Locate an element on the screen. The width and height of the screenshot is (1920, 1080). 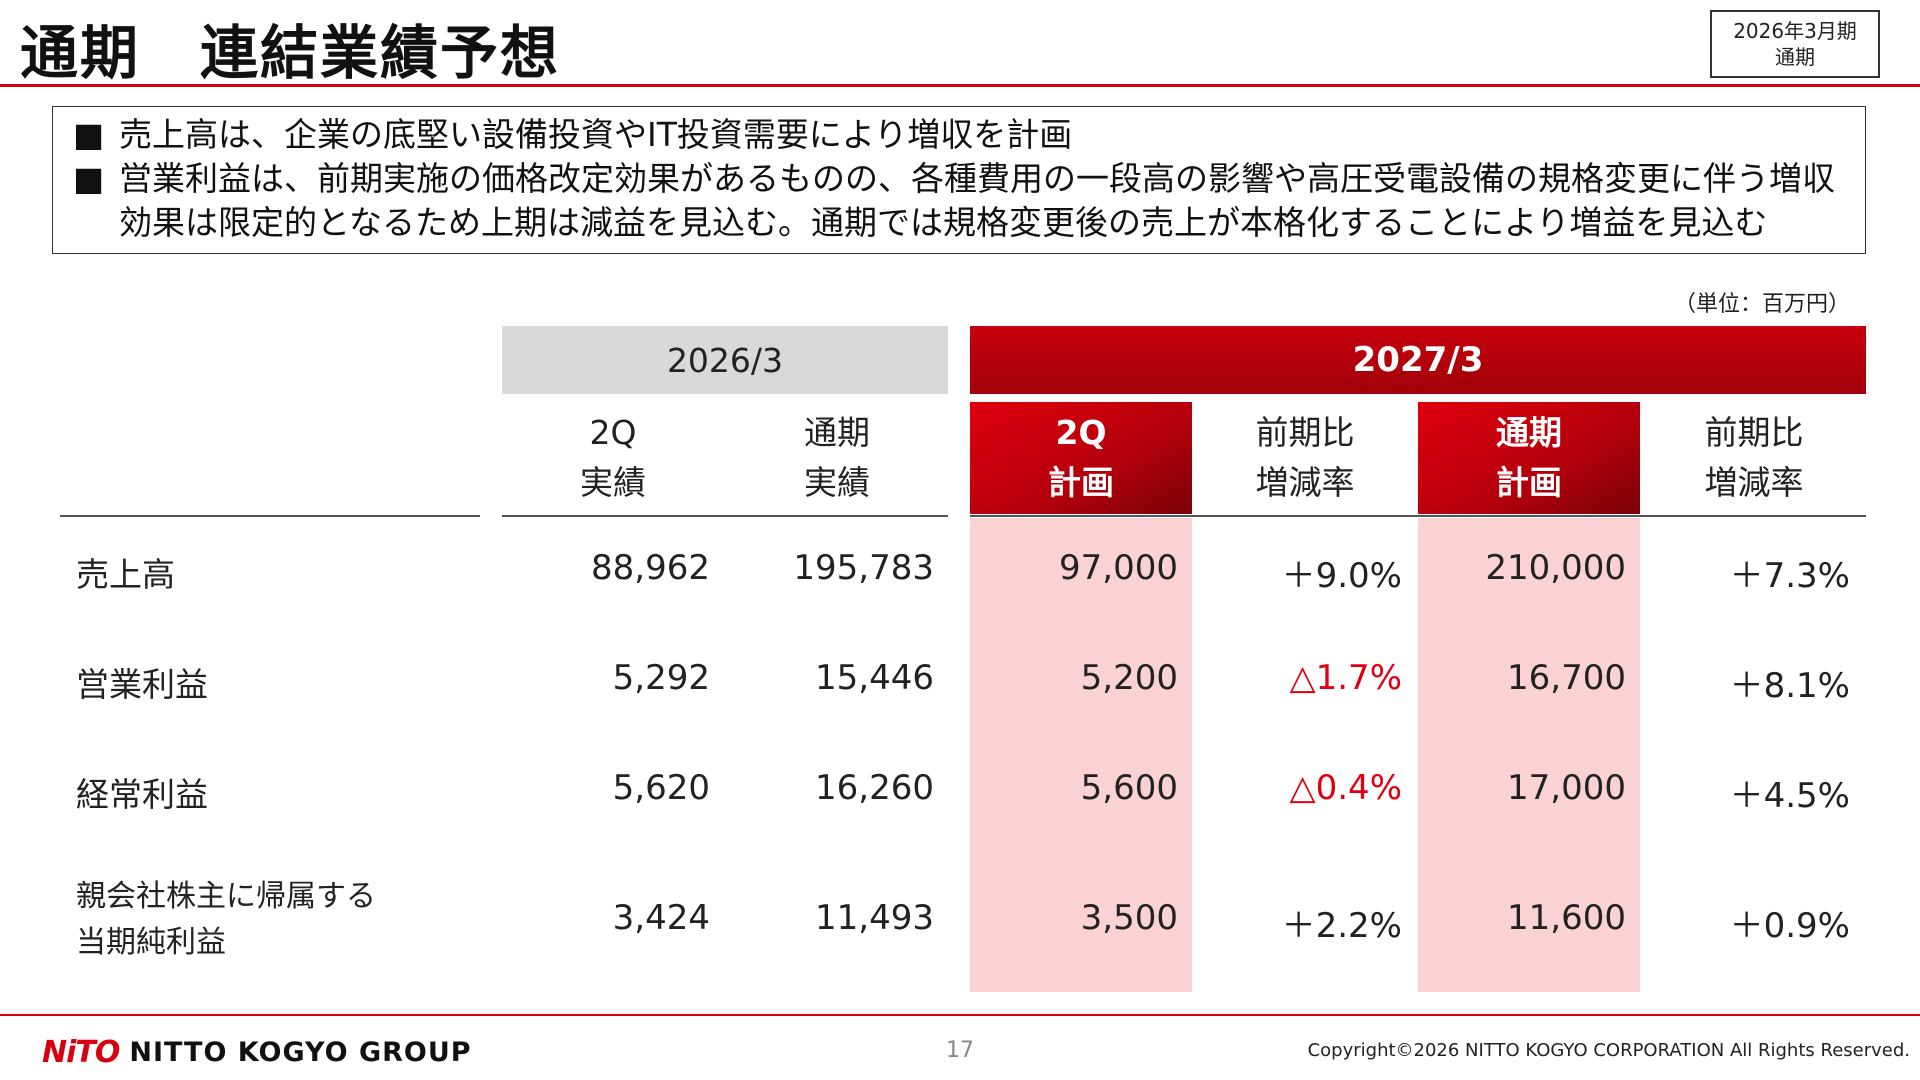
table-cell-negative: △0.4% is located at coordinates (1345, 788).